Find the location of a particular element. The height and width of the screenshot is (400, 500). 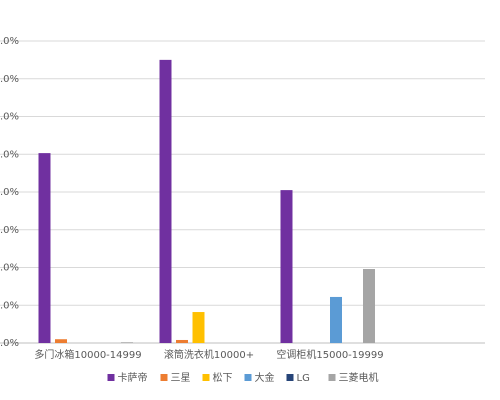

legend-label: 三菱电机 is located at coordinates (359, 377).